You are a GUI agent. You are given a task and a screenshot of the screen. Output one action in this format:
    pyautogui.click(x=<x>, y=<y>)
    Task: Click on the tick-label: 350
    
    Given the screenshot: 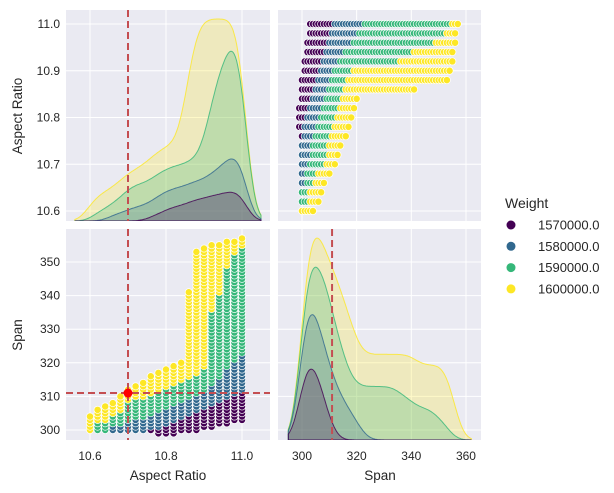 What is the action you would take?
    pyautogui.click(x=50, y=262)
    